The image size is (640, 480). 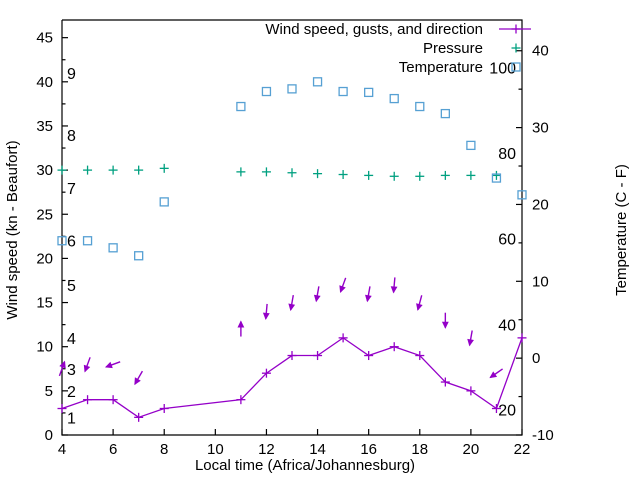 I want to click on legend-label: Pressure, so click(x=453, y=48).